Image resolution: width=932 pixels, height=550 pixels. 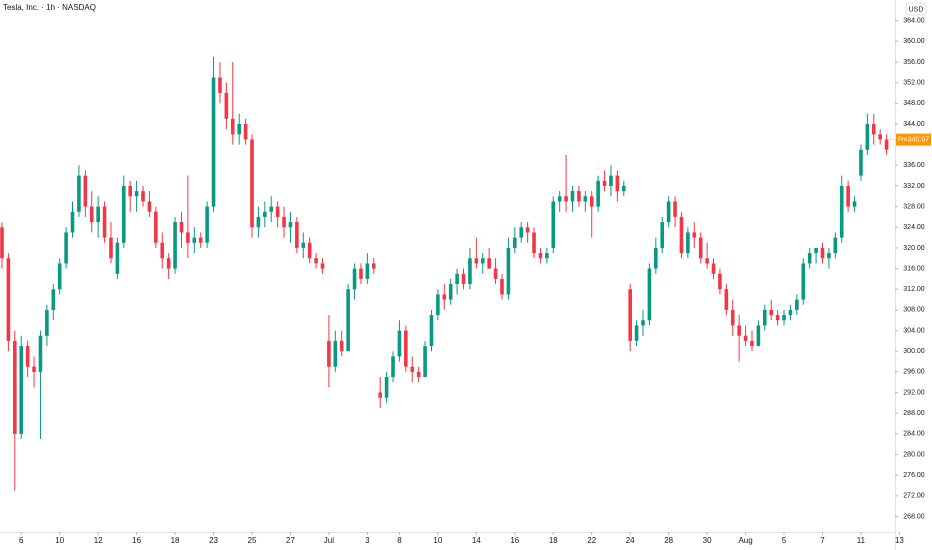 I want to click on y-tick-label: 332.00, so click(x=914, y=186).